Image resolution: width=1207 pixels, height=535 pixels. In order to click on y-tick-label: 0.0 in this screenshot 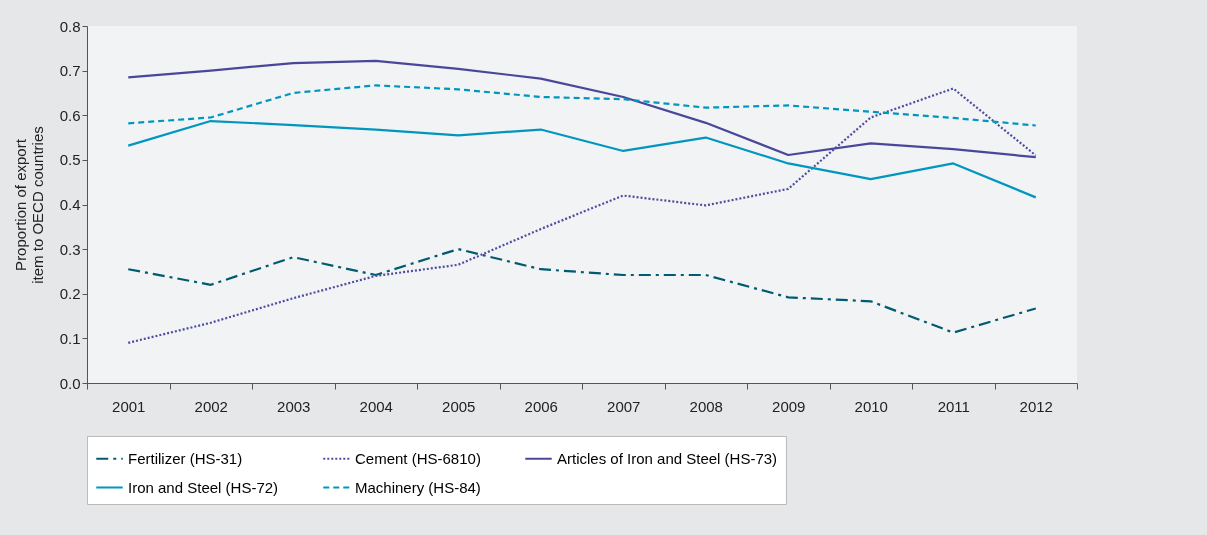, I will do `click(70, 383)`.